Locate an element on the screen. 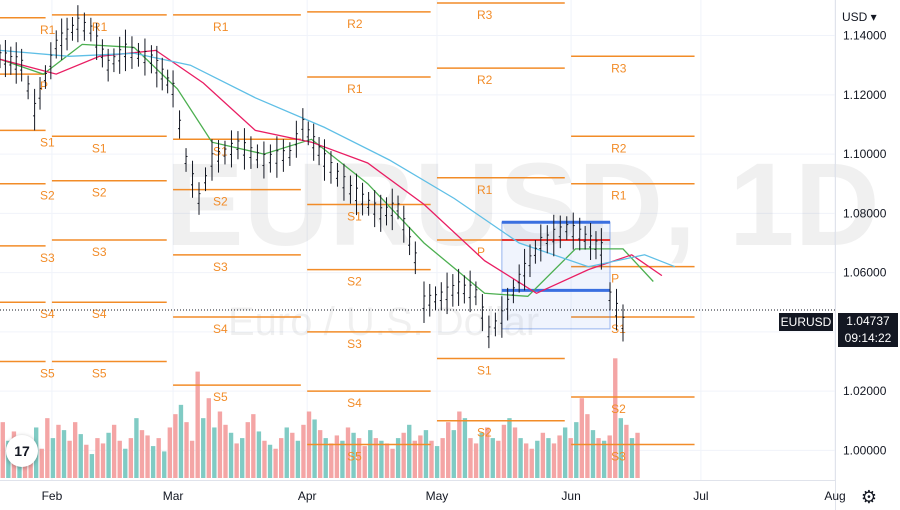 The height and width of the screenshot is (510, 900). bar-countdown: 09:14:22 is located at coordinates (868, 338).